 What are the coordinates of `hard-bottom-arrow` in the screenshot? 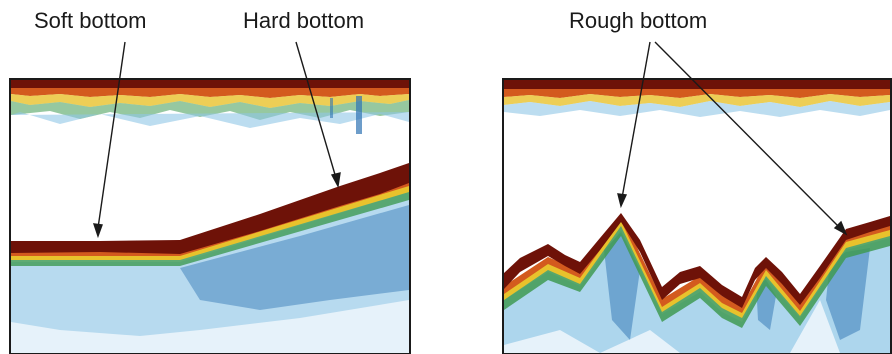 It's located at (316, 110).